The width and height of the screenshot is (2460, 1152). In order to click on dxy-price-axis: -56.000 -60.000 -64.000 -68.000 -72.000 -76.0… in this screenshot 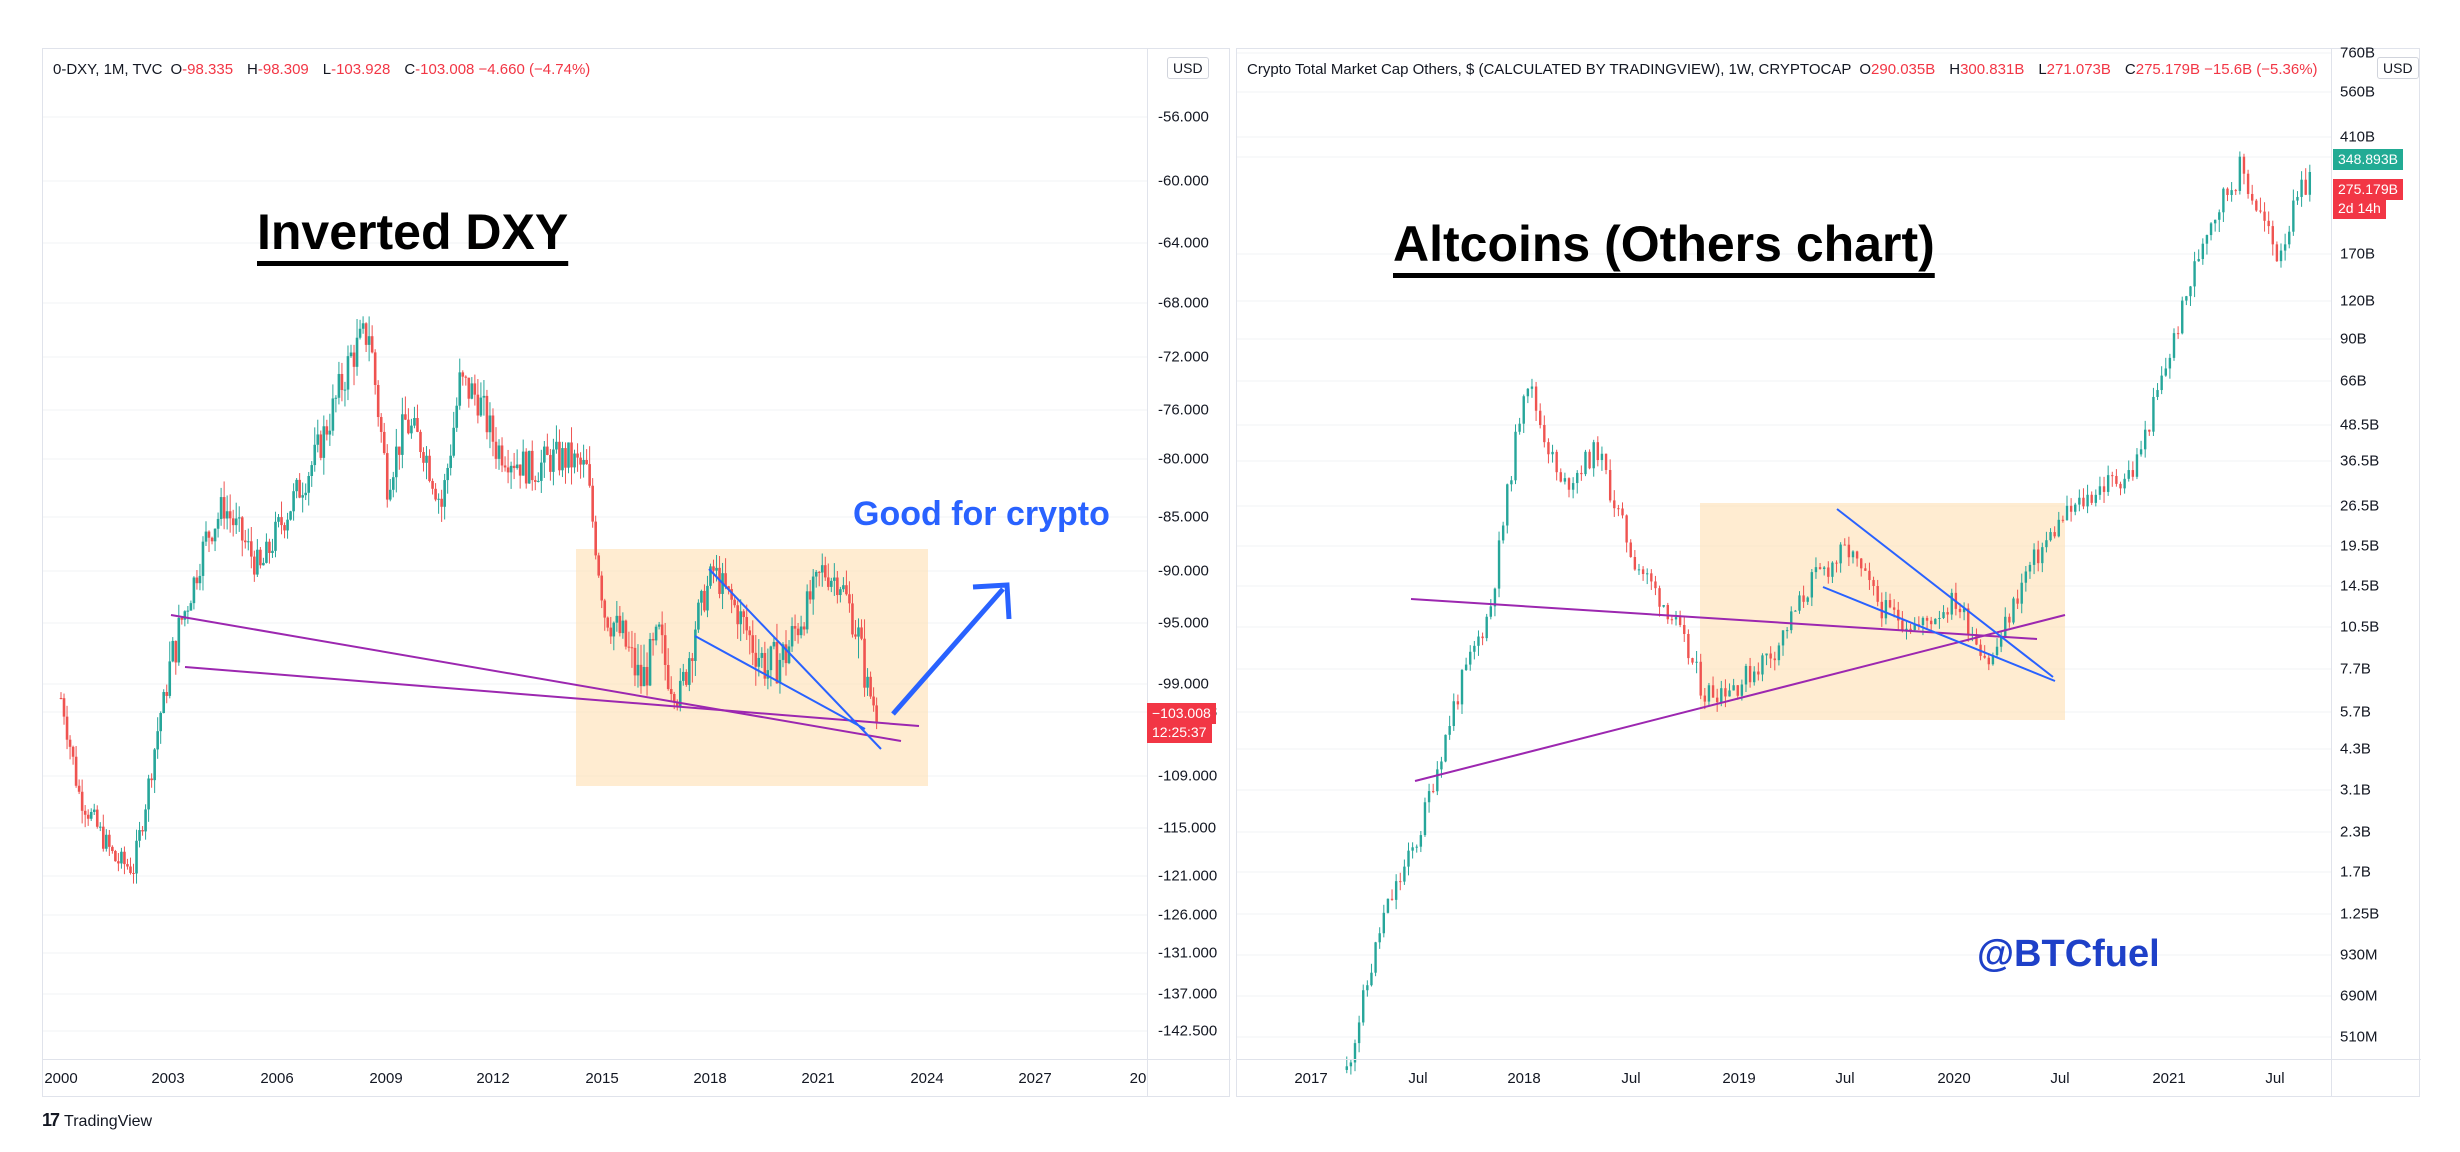, I will do `click(1189, 572)`.